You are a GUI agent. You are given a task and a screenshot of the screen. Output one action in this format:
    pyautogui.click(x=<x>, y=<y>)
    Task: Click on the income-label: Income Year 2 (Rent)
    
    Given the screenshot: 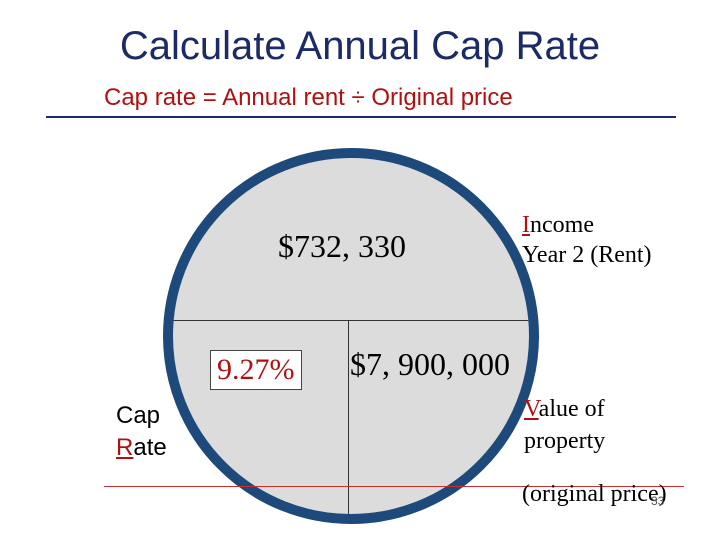 What is the action you would take?
    pyautogui.click(x=587, y=240)
    